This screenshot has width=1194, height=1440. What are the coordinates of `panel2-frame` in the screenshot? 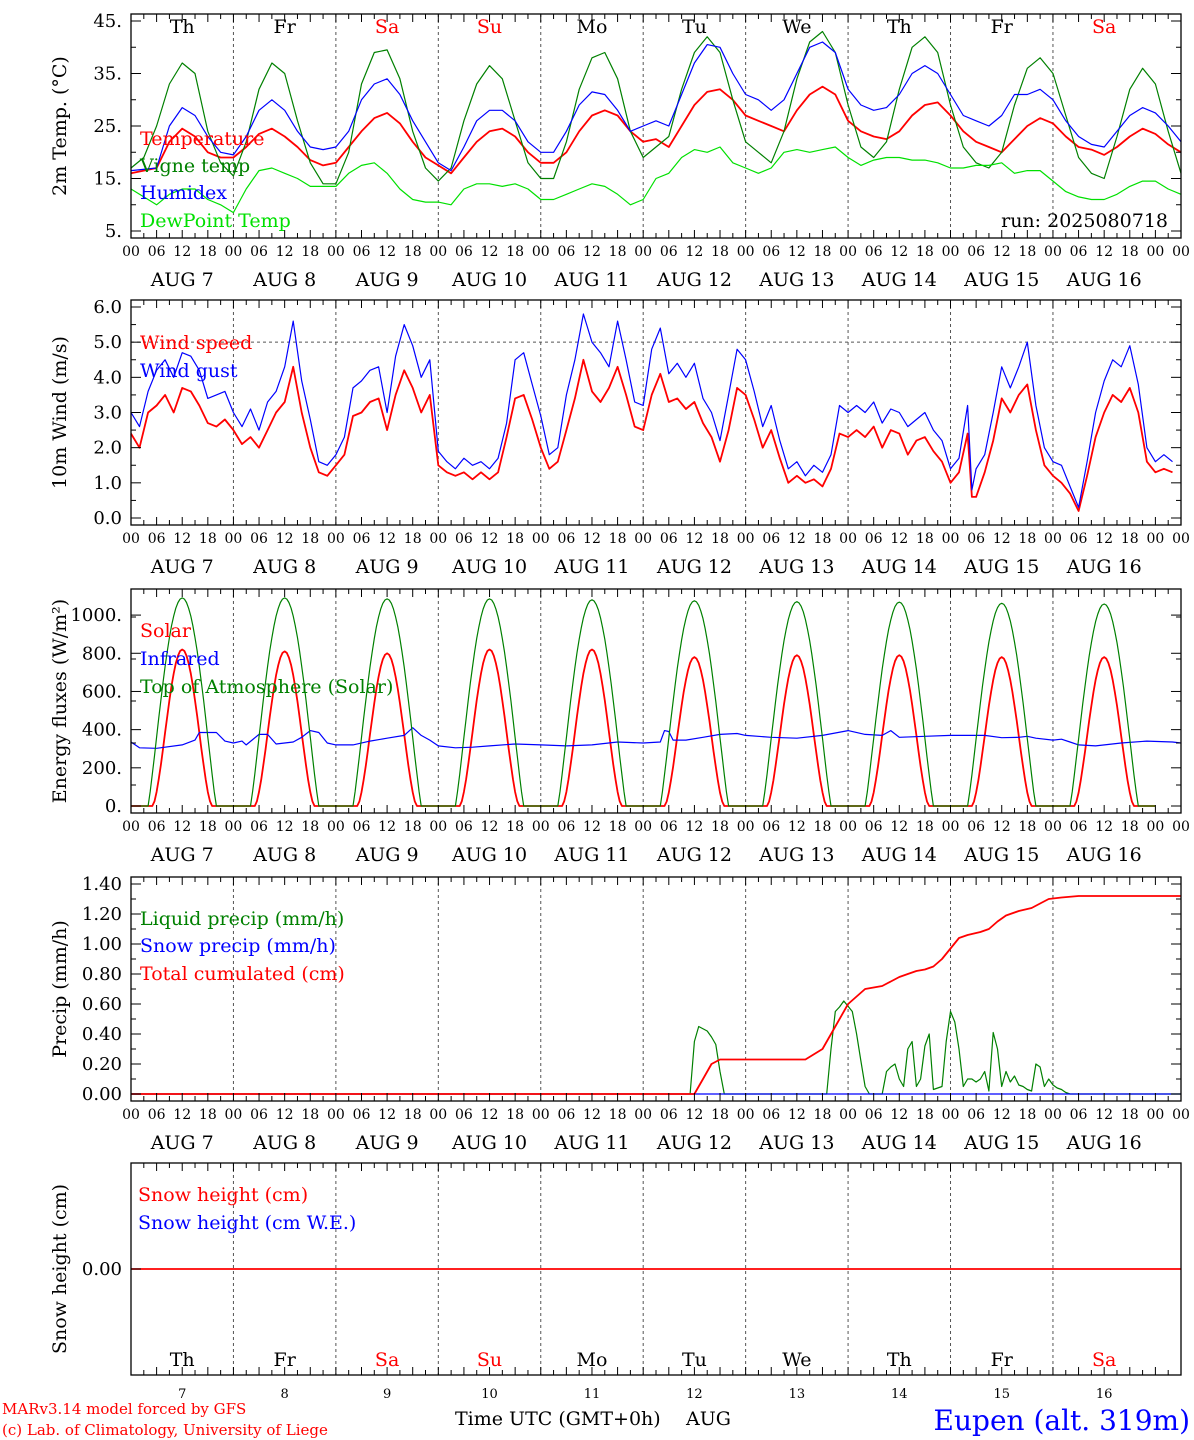 It's located at (656, 412).